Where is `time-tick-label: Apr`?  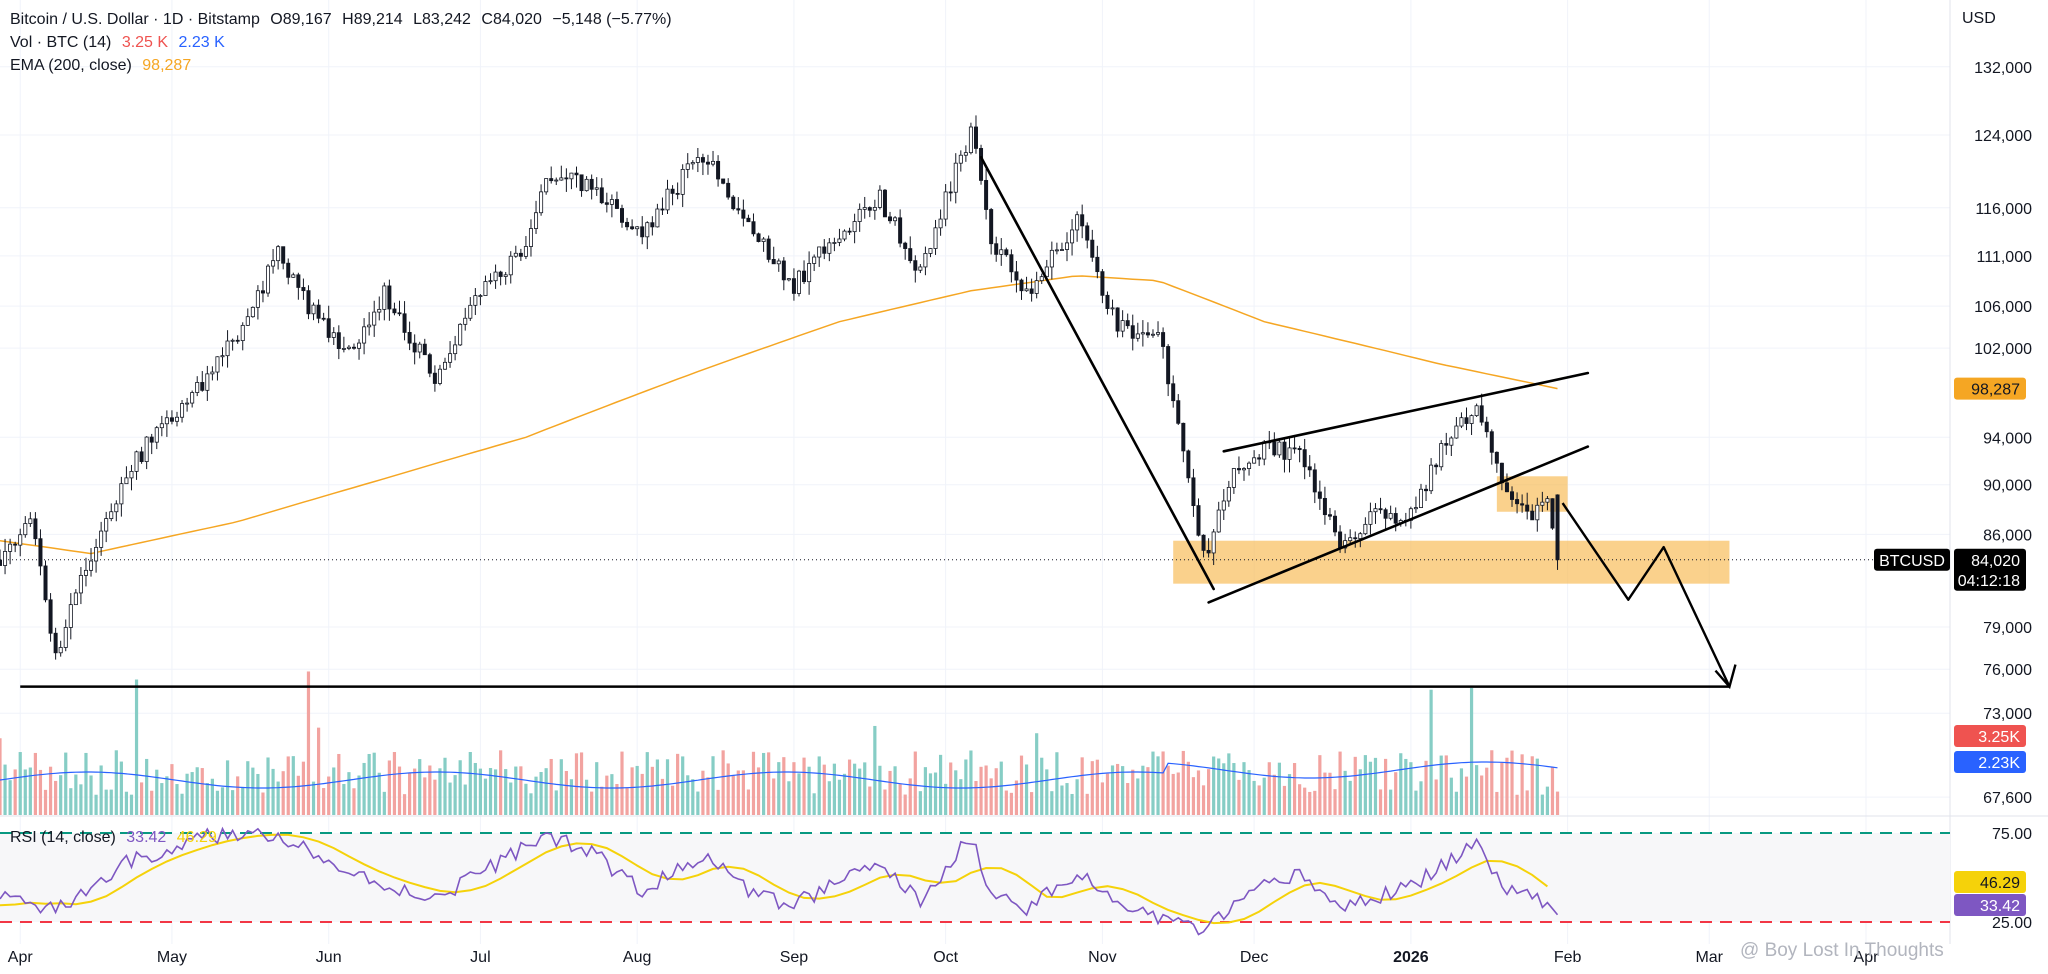
time-tick-label: Apr is located at coordinates (1867, 957).